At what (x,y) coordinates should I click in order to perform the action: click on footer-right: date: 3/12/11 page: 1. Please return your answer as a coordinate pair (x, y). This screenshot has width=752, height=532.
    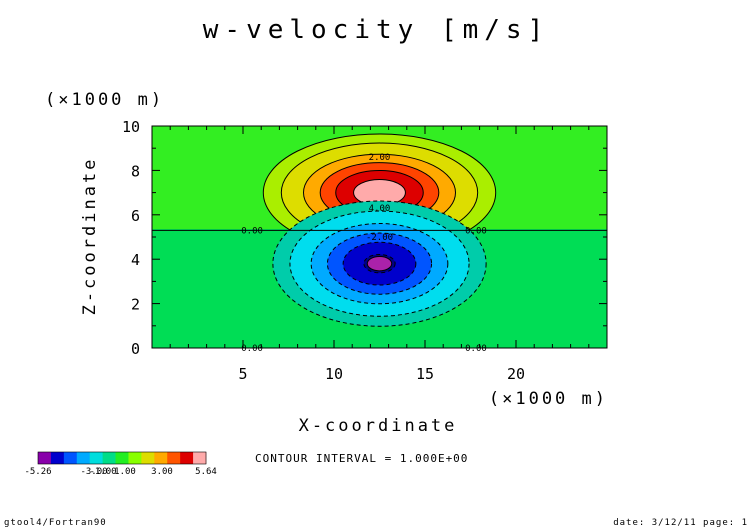
    Looking at the image, I should click on (680, 523).